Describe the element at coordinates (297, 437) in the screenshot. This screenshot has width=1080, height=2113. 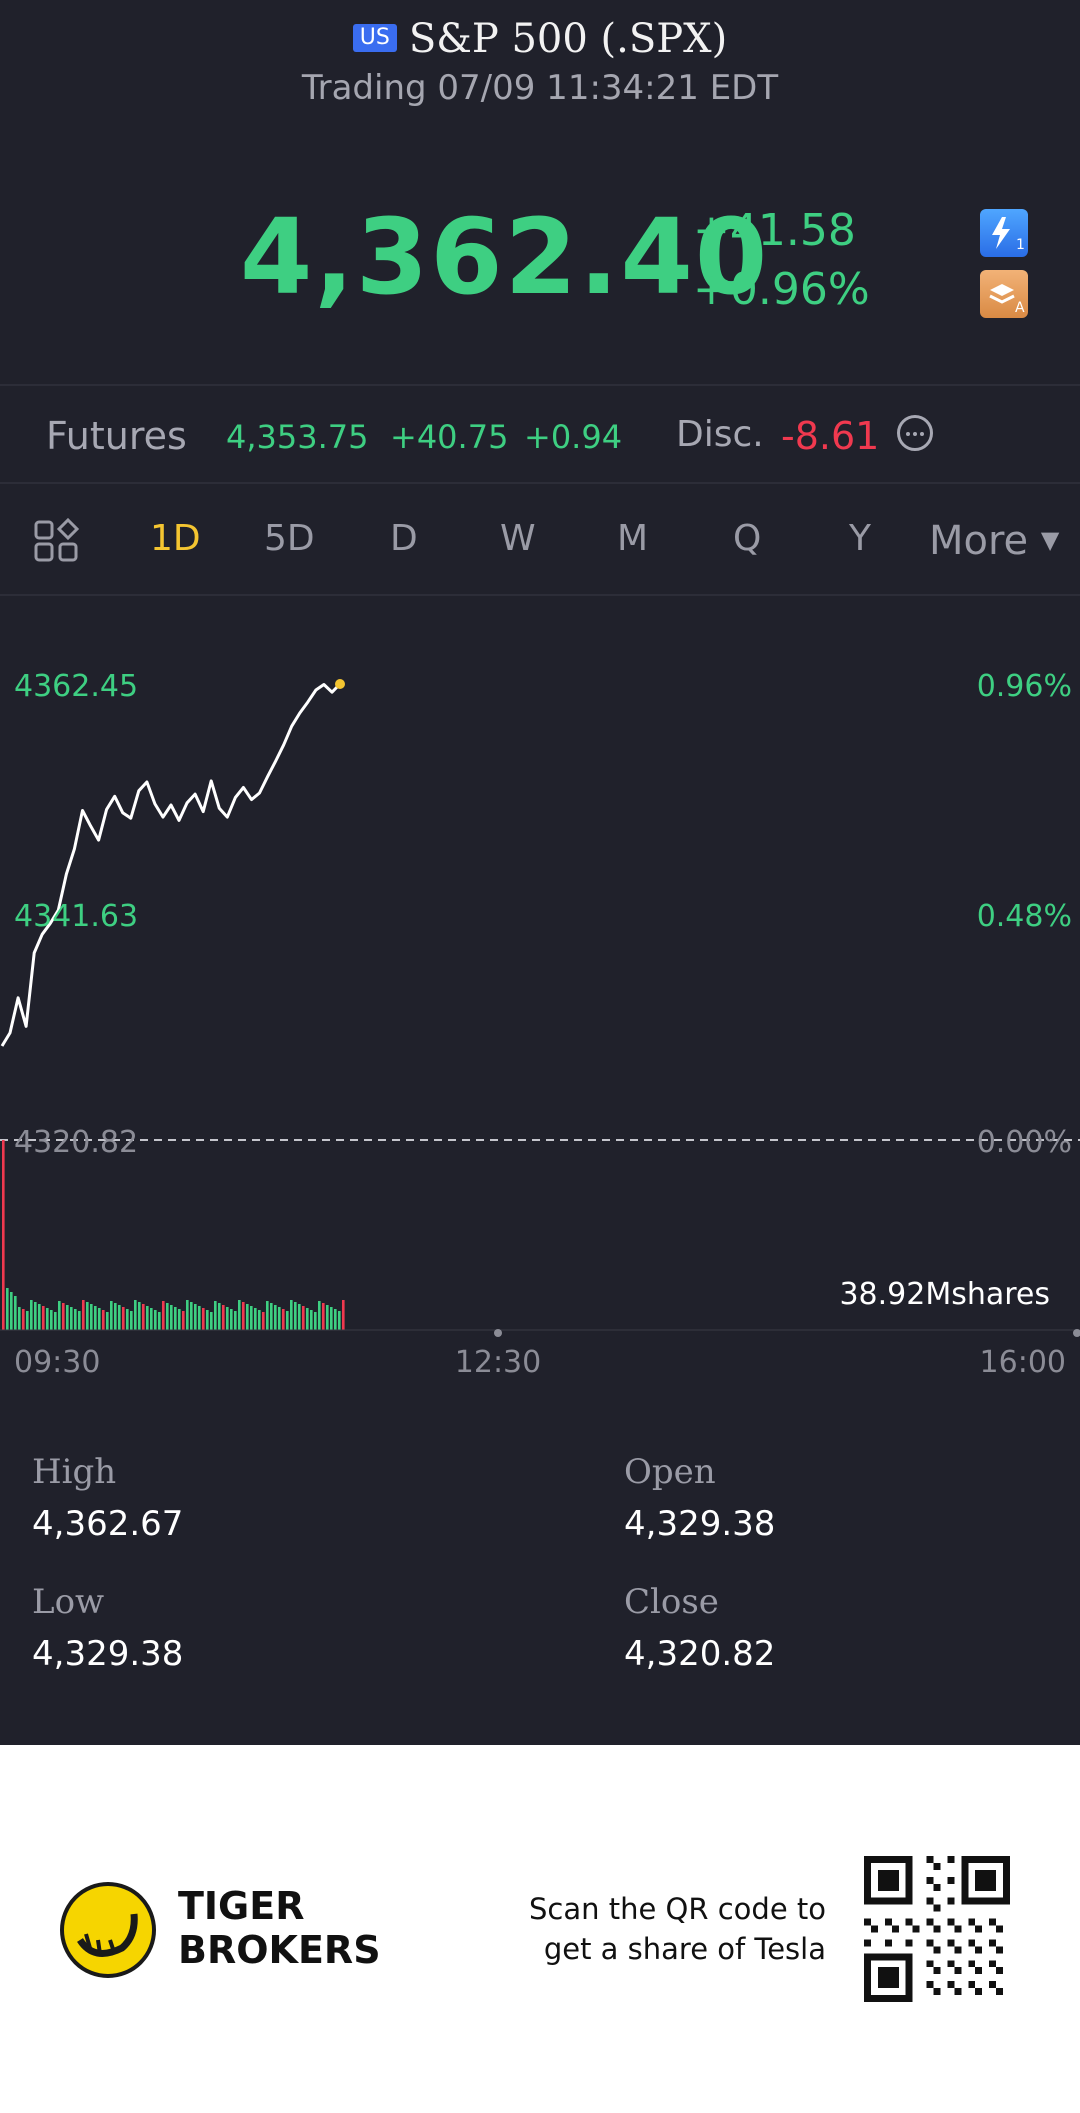
I see `futures-price: 4,353.75` at that location.